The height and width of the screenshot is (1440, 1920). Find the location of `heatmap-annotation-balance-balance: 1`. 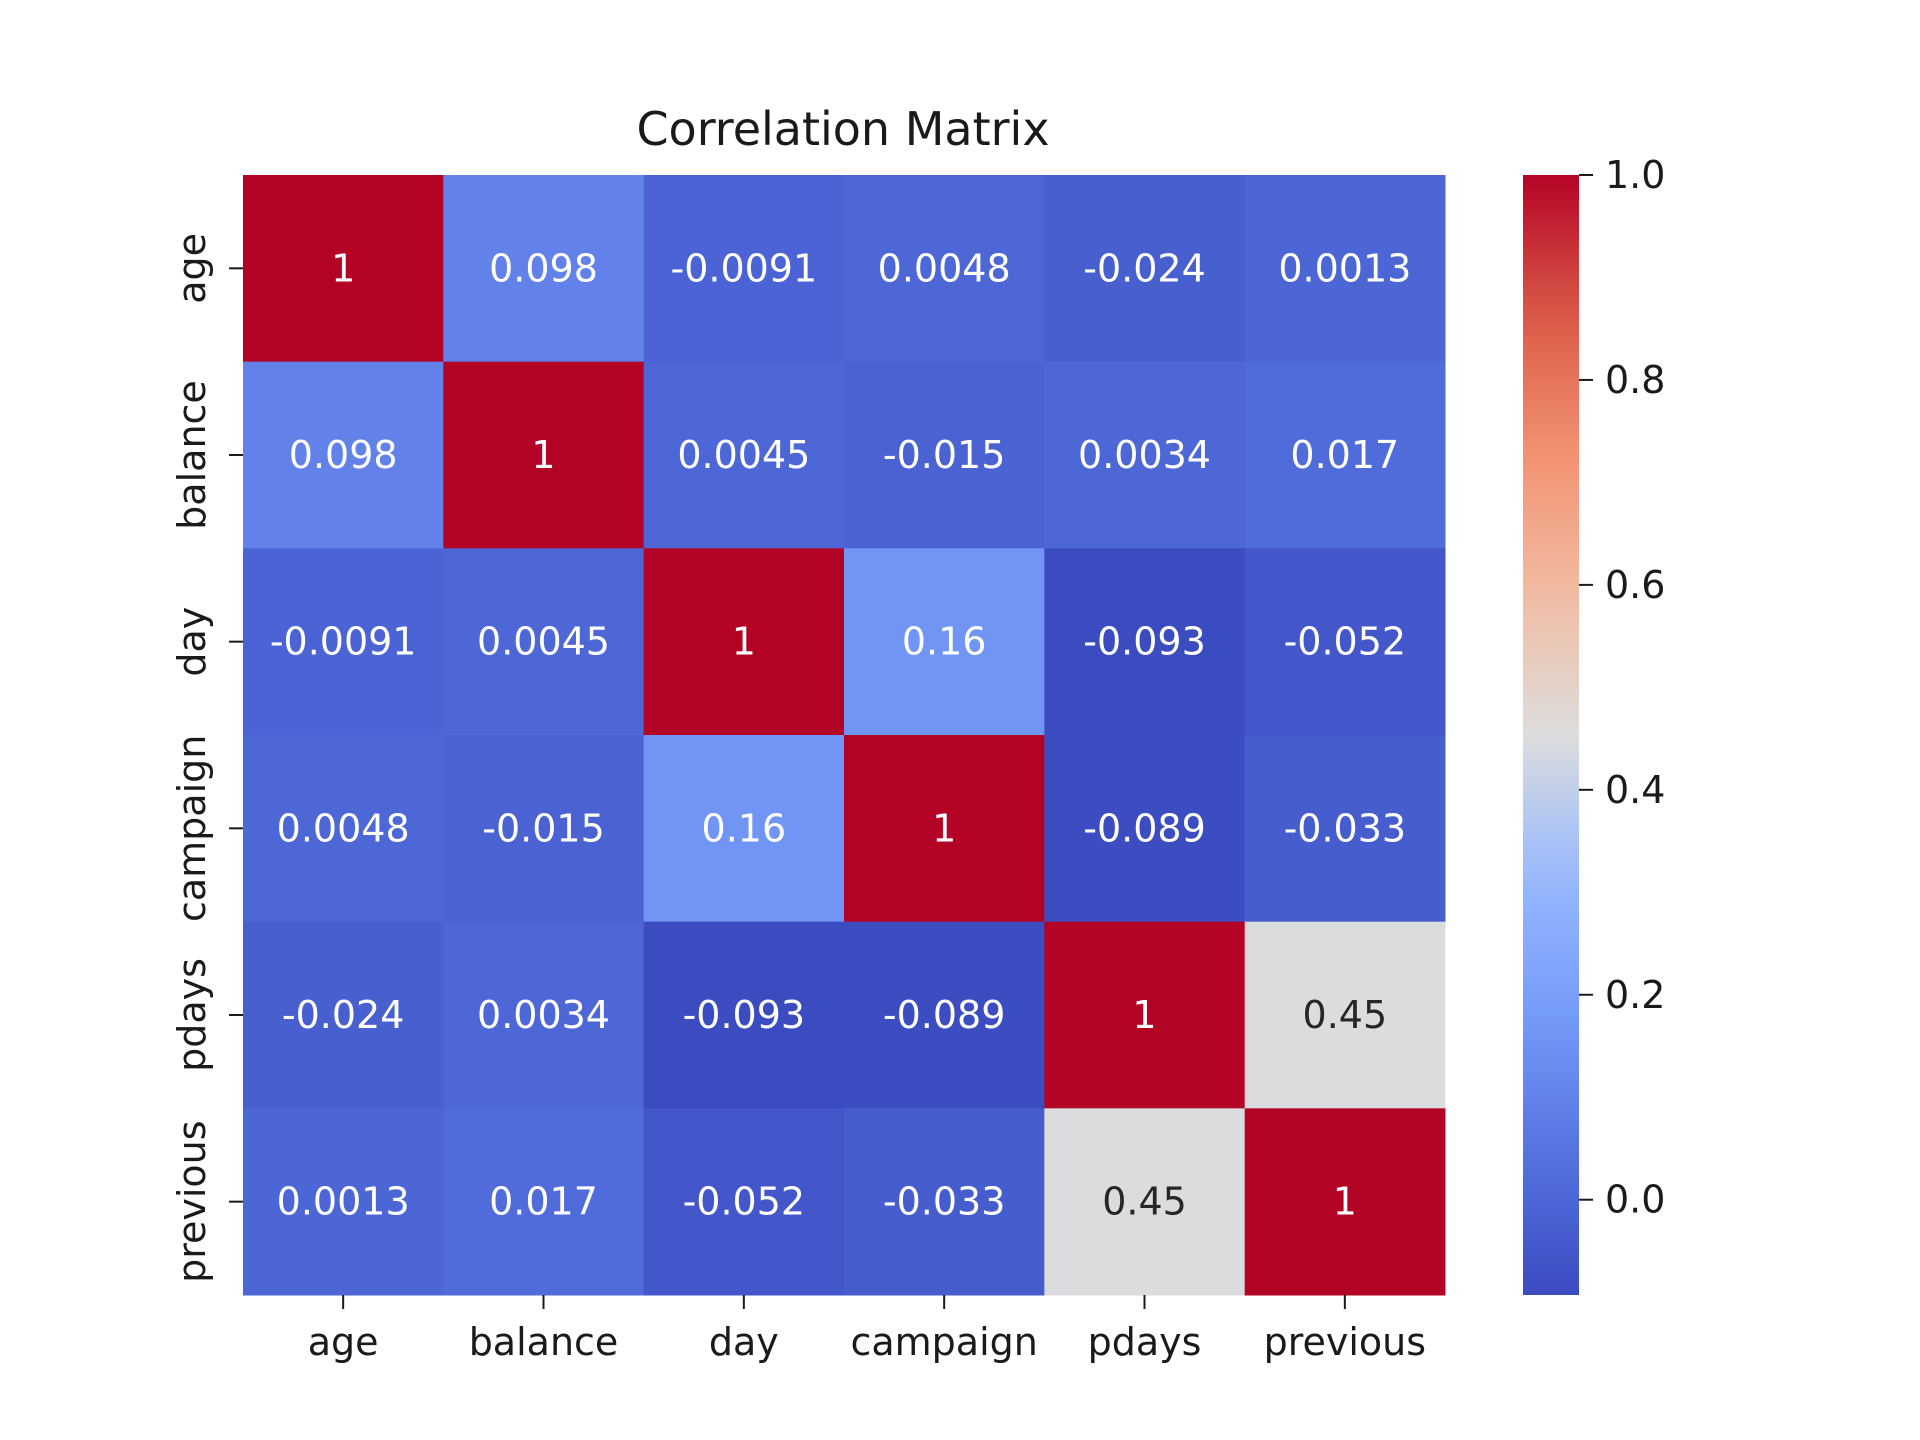

heatmap-annotation-balance-balance: 1 is located at coordinates (543, 455).